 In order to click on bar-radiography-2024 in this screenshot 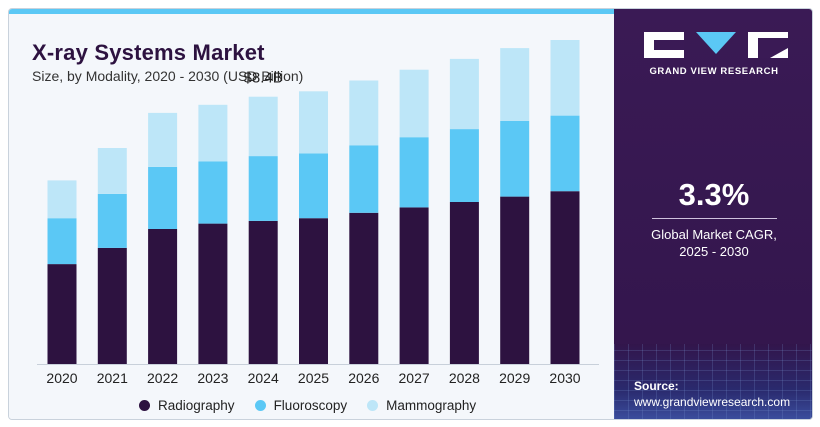, I will do `click(263, 292)`.